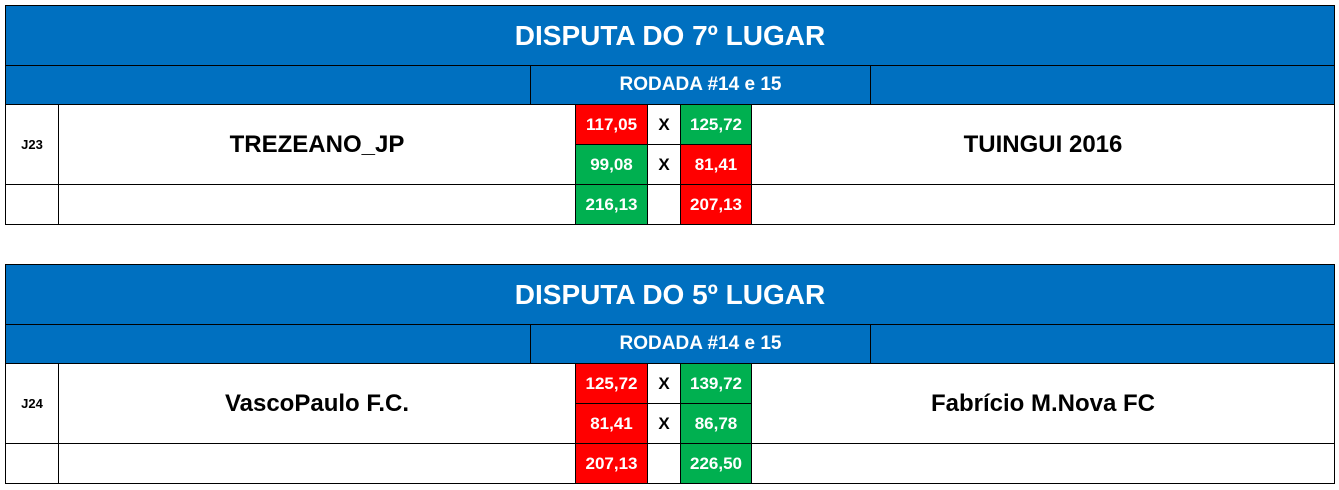 The height and width of the screenshot is (490, 1339). What do you see at coordinates (716, 463) in the screenshot?
I see `away-total: 226,50` at bounding box center [716, 463].